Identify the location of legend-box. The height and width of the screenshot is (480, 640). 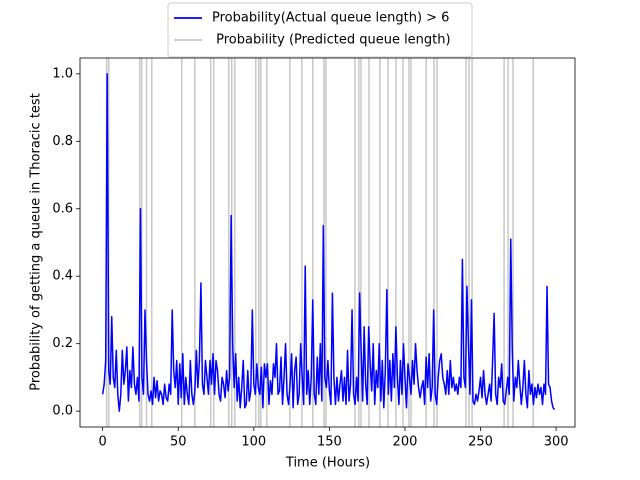
(320, 30).